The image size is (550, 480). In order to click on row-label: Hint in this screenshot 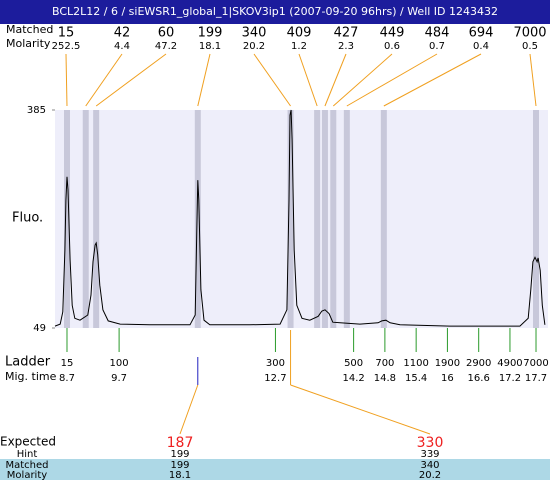, I will do `click(27, 454)`.